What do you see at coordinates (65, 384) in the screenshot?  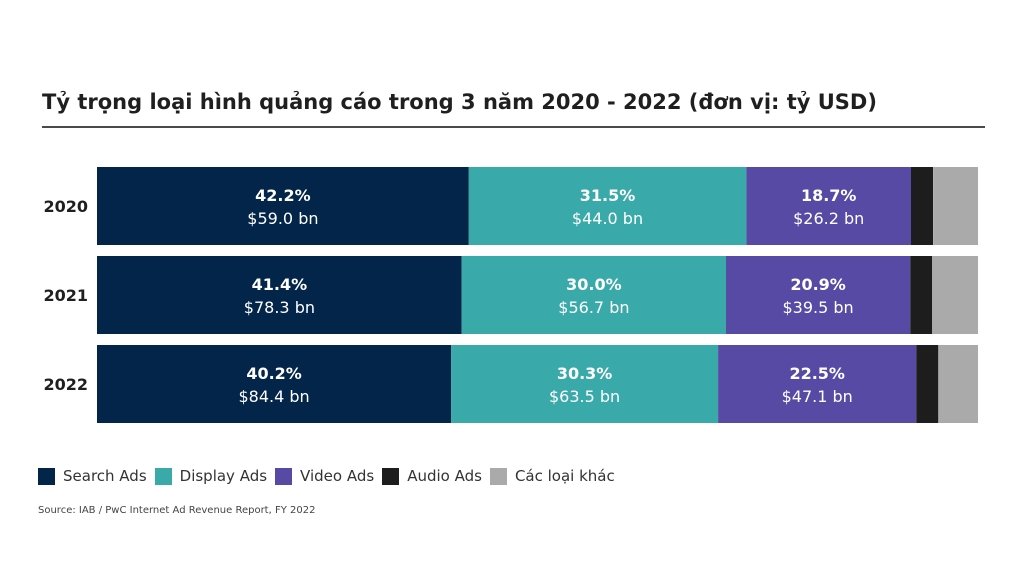 I see `category-label-2022: 2022` at bounding box center [65, 384].